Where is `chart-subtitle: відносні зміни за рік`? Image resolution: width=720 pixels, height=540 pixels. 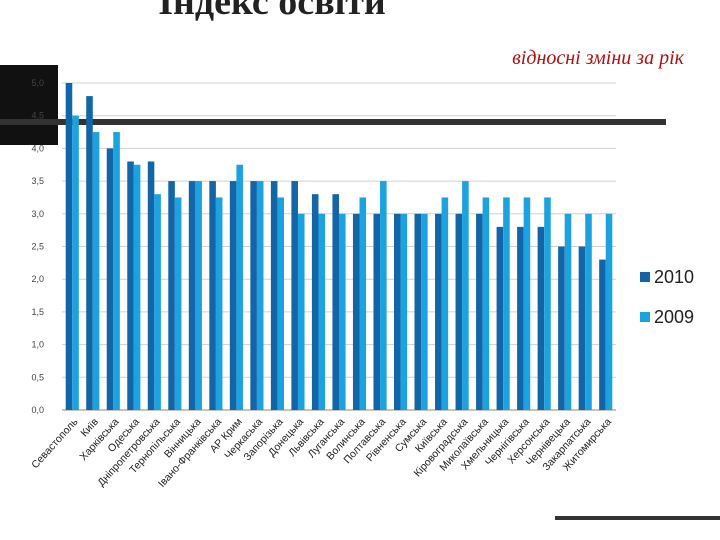
chart-subtitle: відносні зміни за рік is located at coordinates (598, 58).